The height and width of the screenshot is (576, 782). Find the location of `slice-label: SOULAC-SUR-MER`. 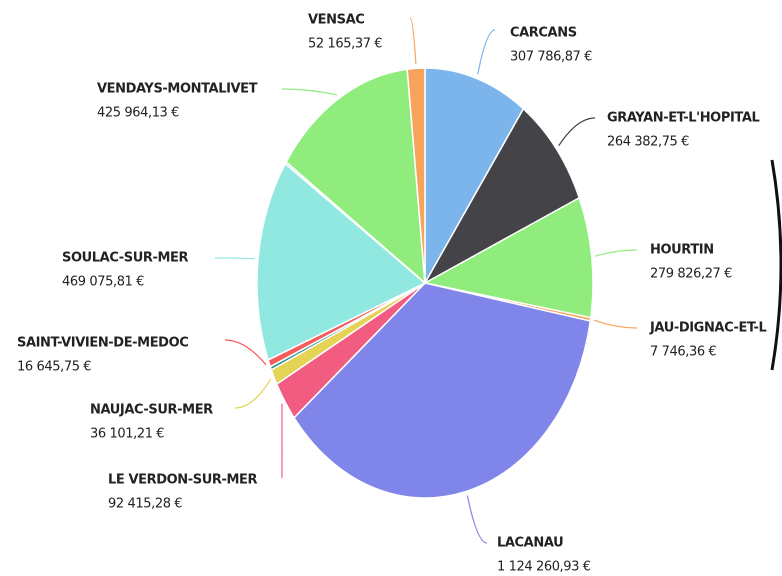

slice-label: SOULAC-SUR-MER is located at coordinates (125, 258).